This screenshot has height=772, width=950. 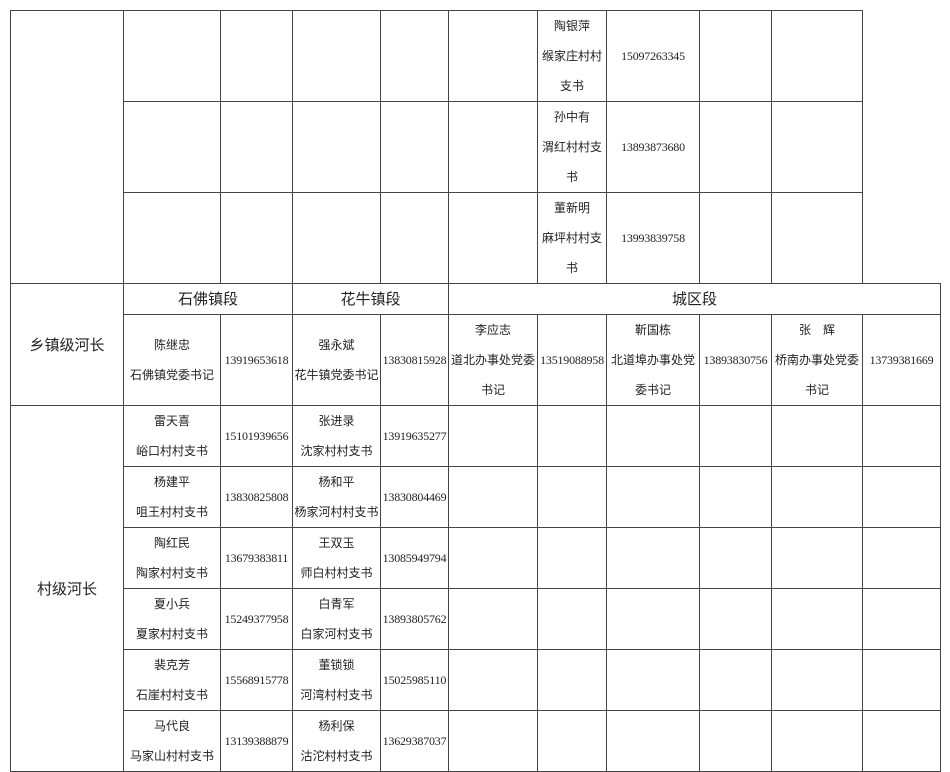 What do you see at coordinates (256, 497) in the screenshot?
I see `phone-cell: 13830825808` at bounding box center [256, 497].